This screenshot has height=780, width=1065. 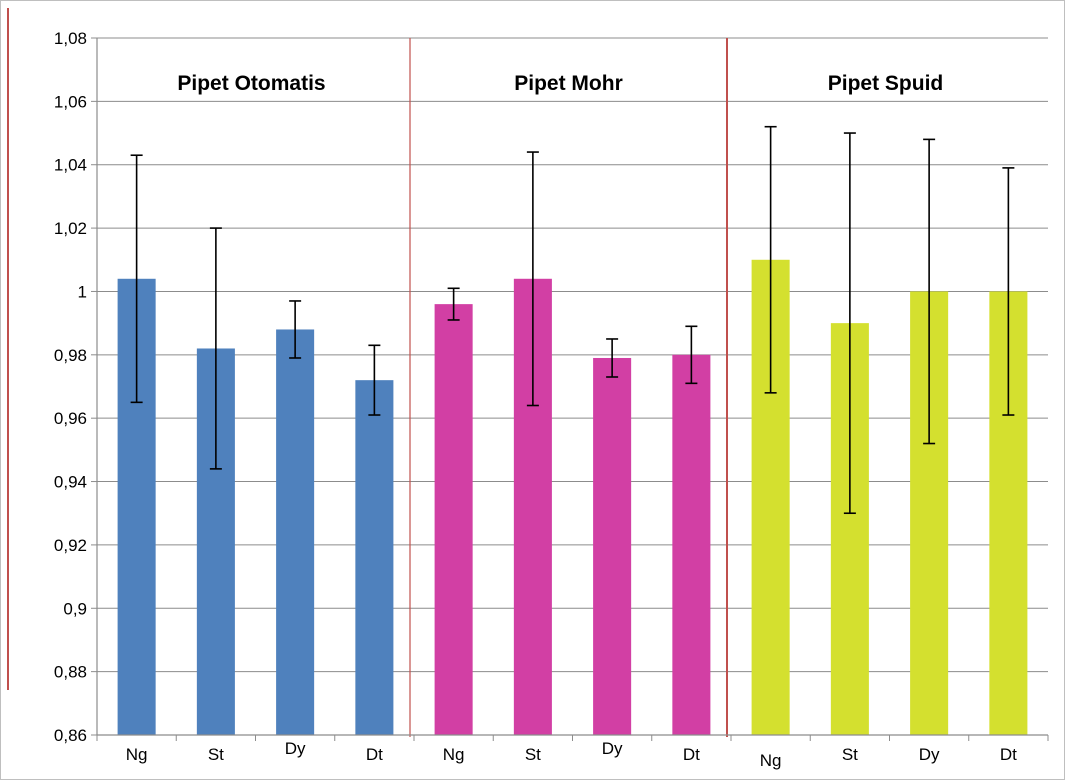 What do you see at coordinates (70, 418) in the screenshot?
I see `y-tick-label: 0,96` at bounding box center [70, 418].